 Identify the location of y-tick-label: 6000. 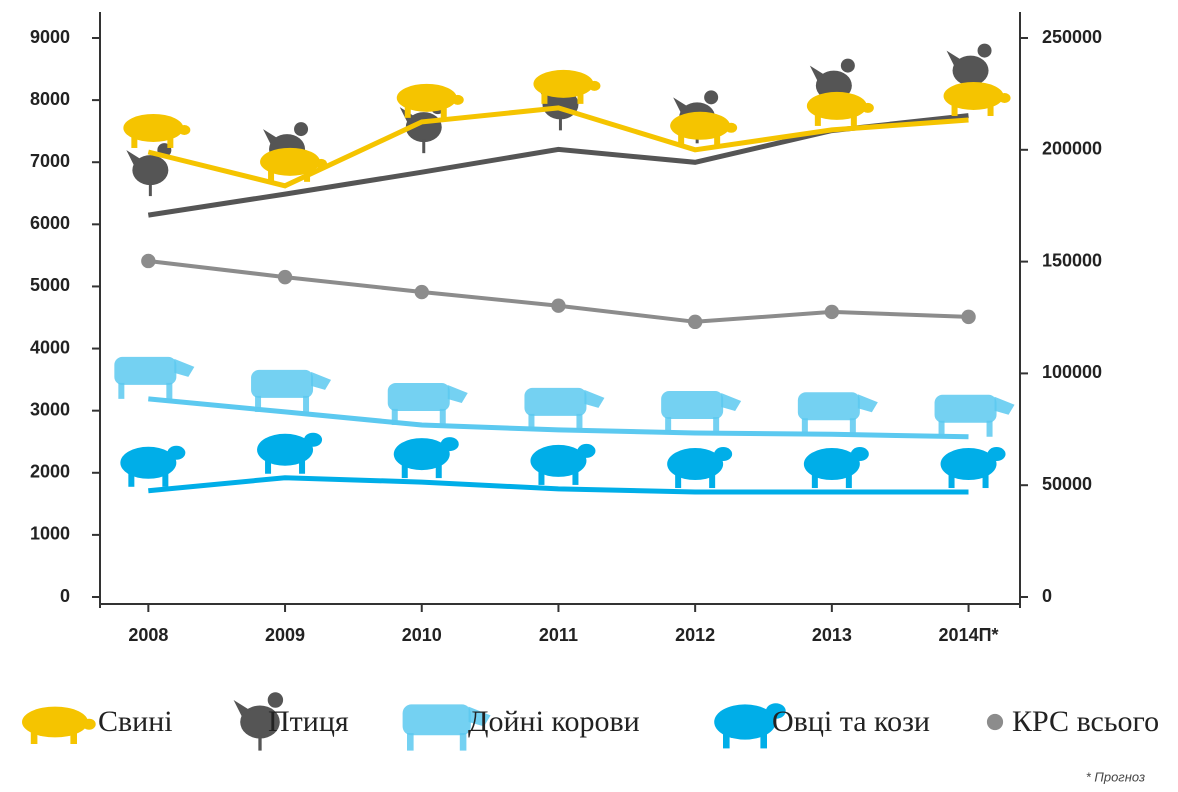
(50, 223).